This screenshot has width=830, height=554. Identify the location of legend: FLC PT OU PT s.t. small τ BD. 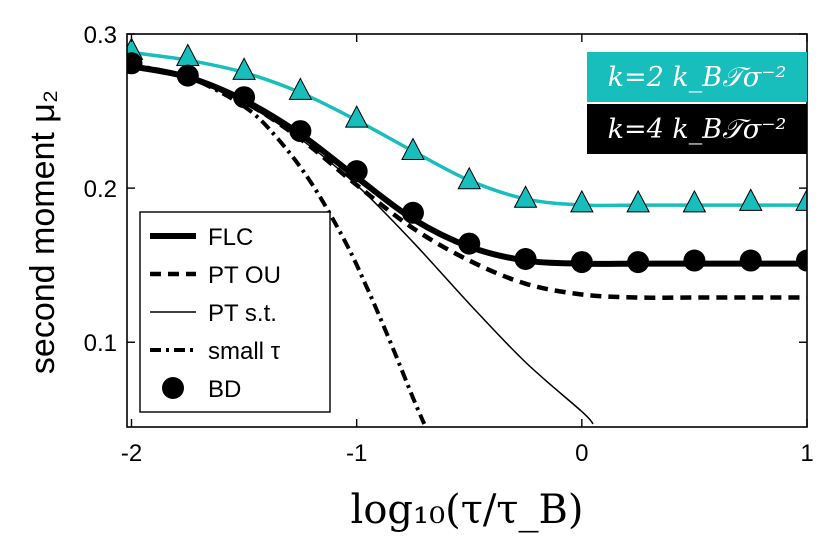
(235, 312).